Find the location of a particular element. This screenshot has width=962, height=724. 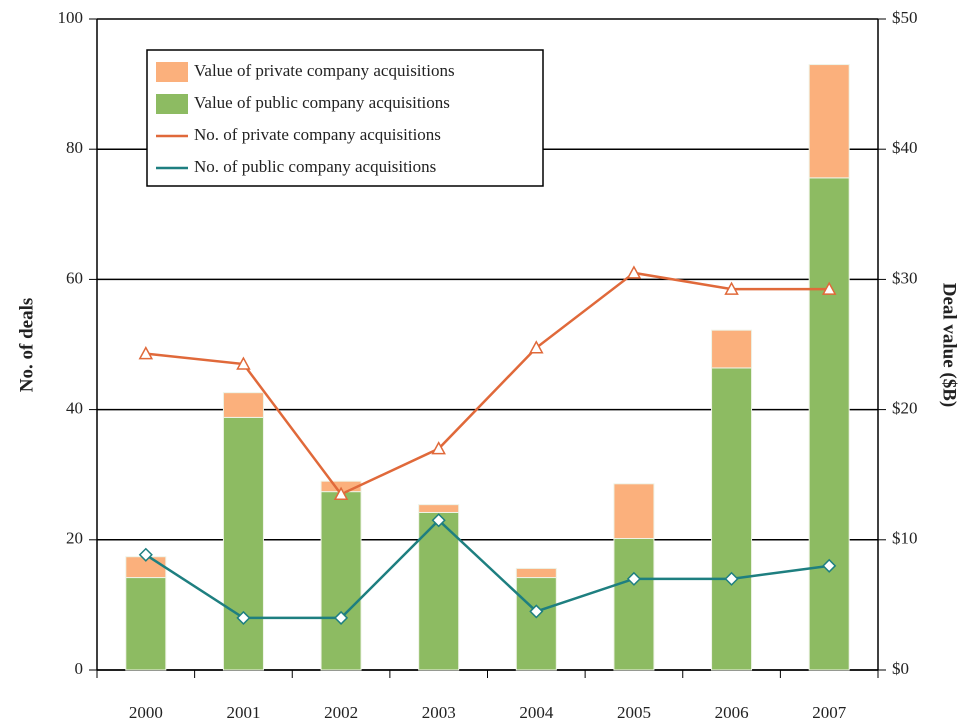

y2-tick-label: $0 is located at coordinates (900, 668).